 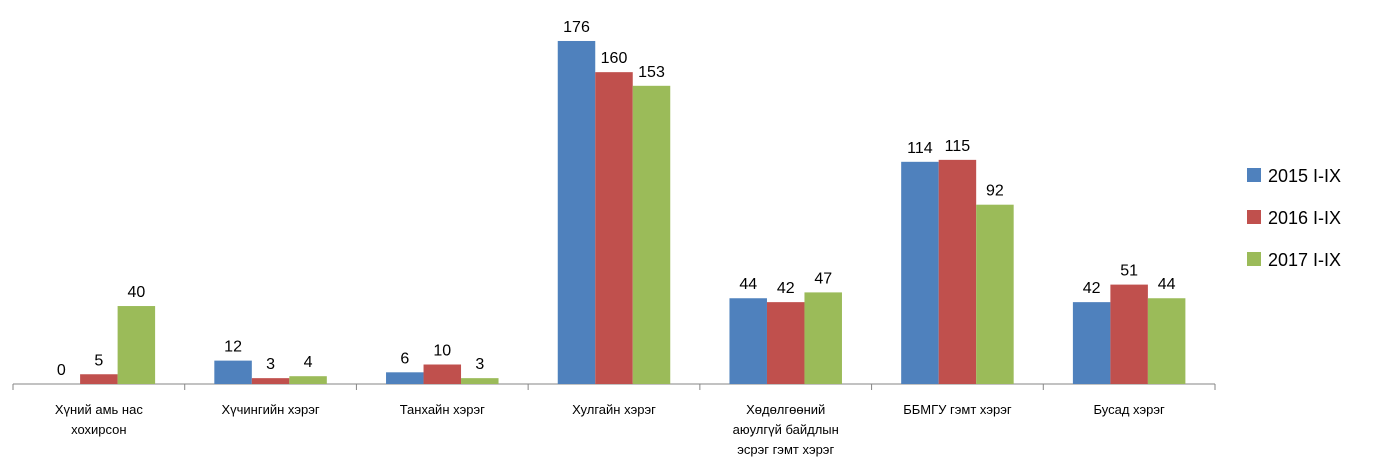 I want to click on data-label: 12, so click(x=233, y=347).